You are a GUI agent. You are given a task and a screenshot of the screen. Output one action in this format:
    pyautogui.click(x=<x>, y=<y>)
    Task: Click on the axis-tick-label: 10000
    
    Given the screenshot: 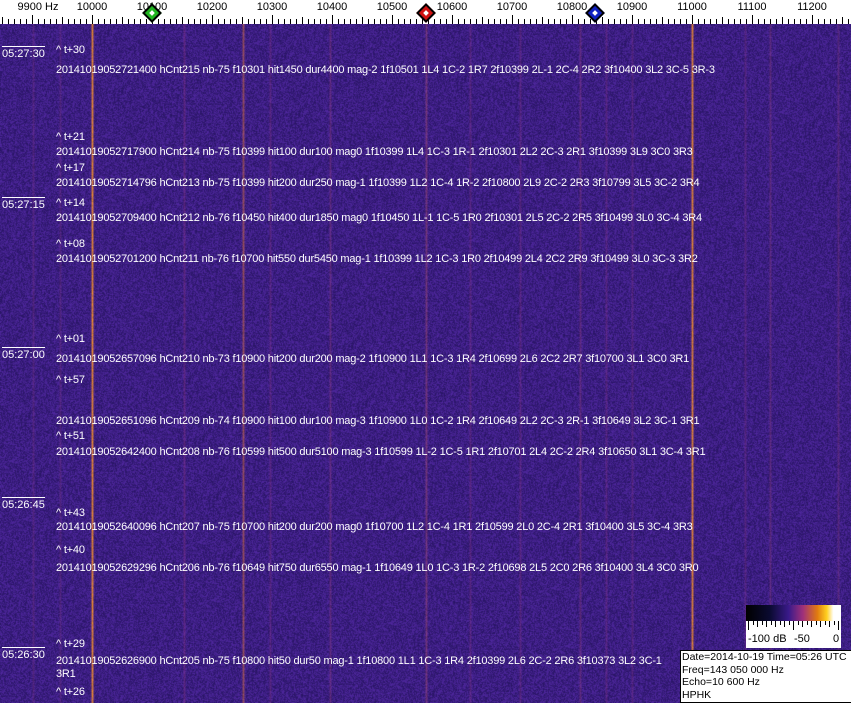 What is the action you would take?
    pyautogui.click(x=92, y=7)
    